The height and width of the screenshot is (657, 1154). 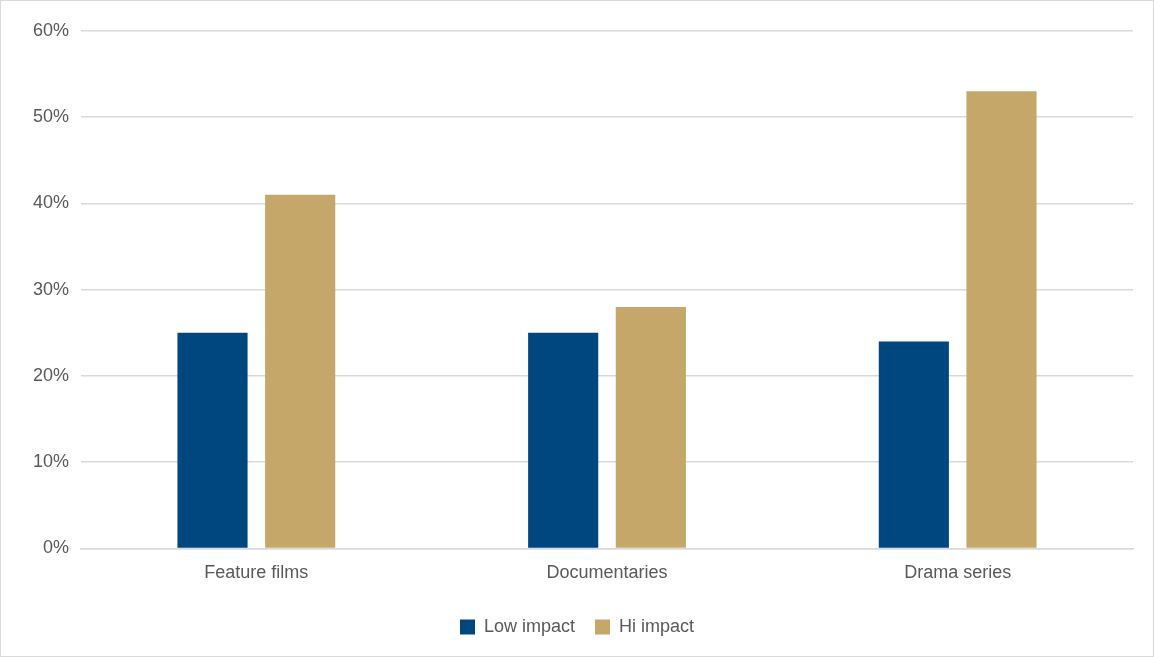 What do you see at coordinates (958, 572) in the screenshot?
I see `x-tick-label: Drama series` at bounding box center [958, 572].